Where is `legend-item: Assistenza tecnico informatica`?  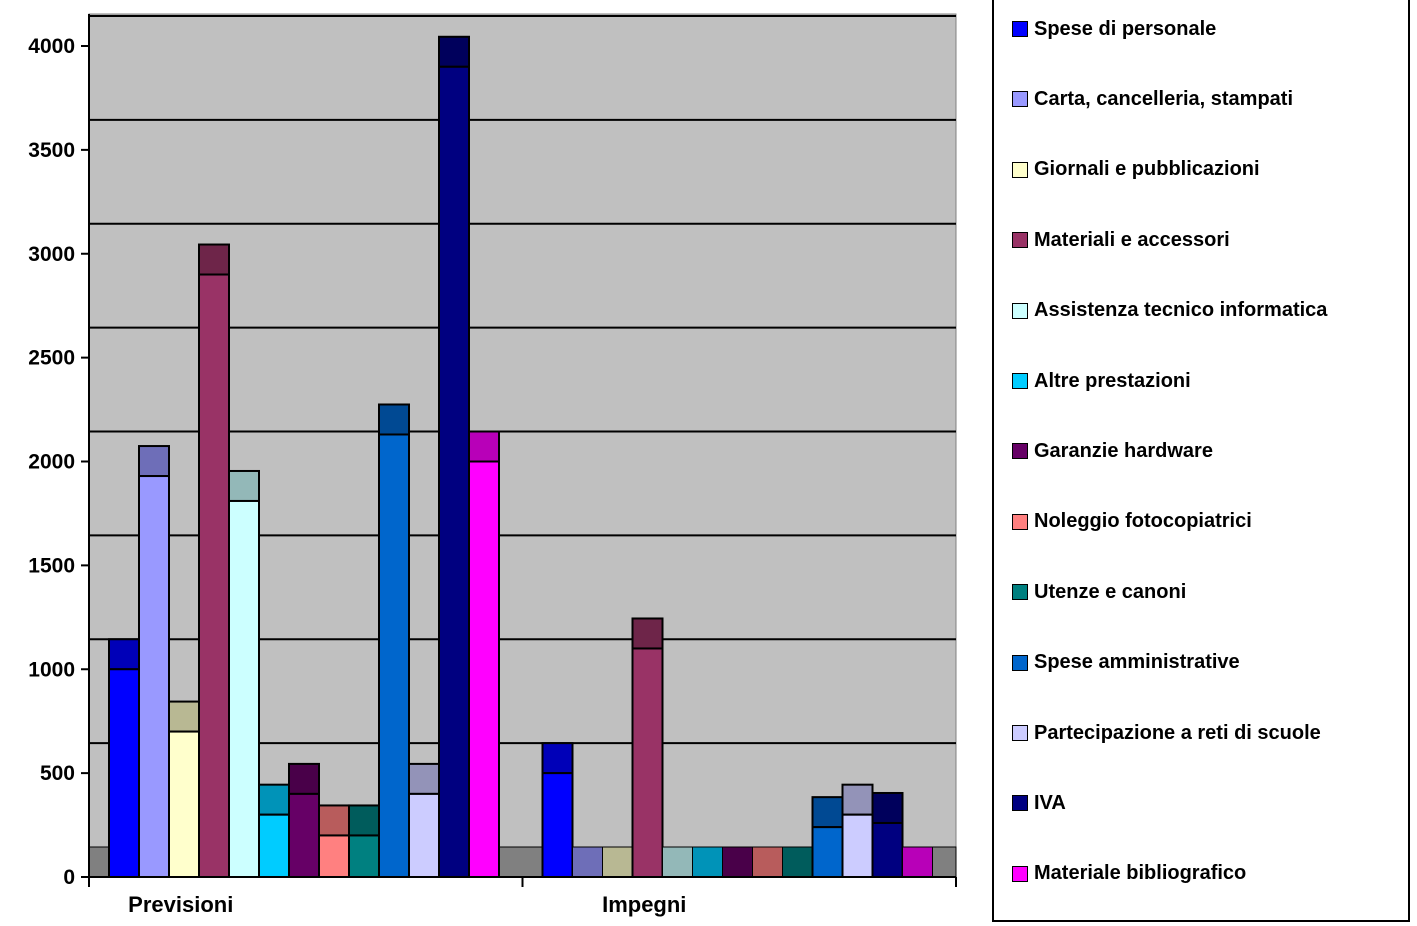
legend-item: Assistenza tecnico informatica is located at coordinates (1169, 311).